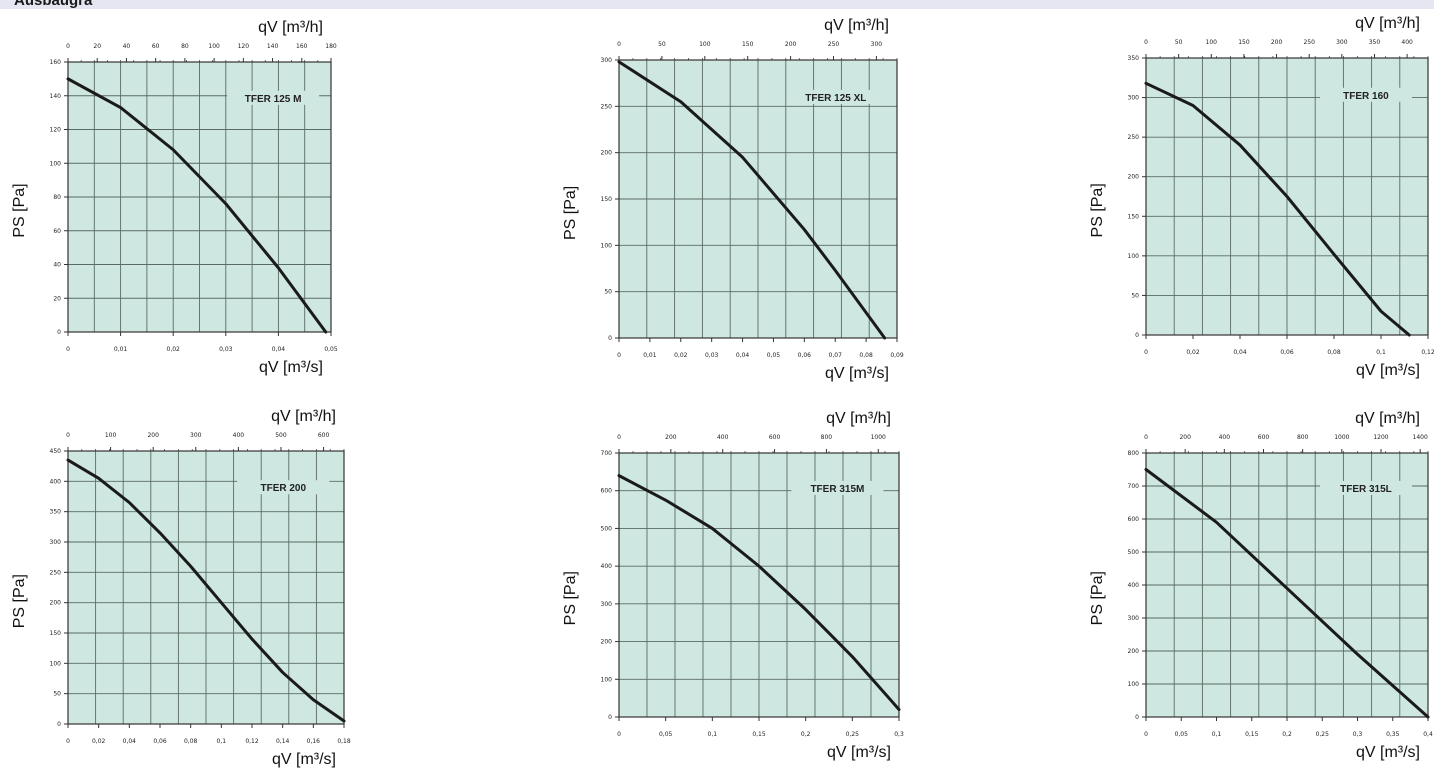 The height and width of the screenshot is (774, 1434). I want to click on x2-tick-label: 250, so click(1309, 42).